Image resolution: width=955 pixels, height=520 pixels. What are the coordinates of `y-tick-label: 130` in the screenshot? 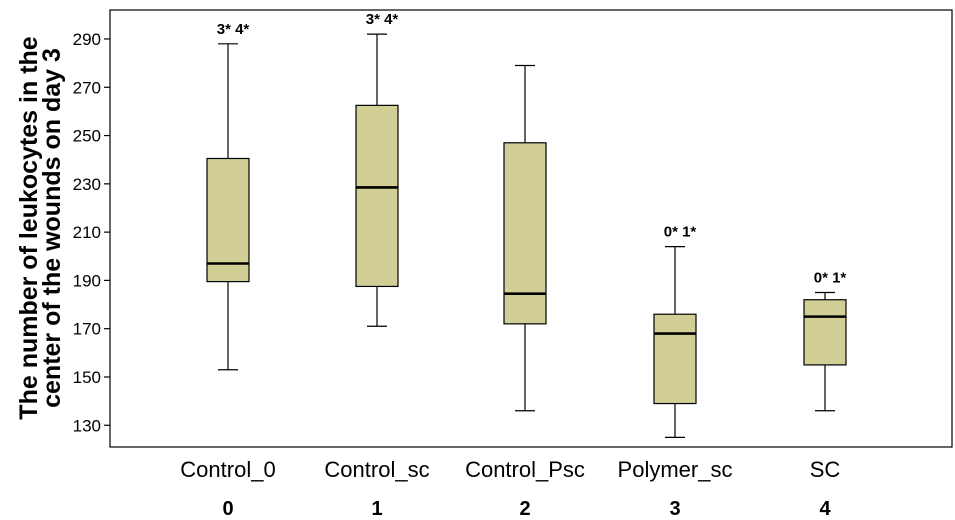 It's located at (87, 425).